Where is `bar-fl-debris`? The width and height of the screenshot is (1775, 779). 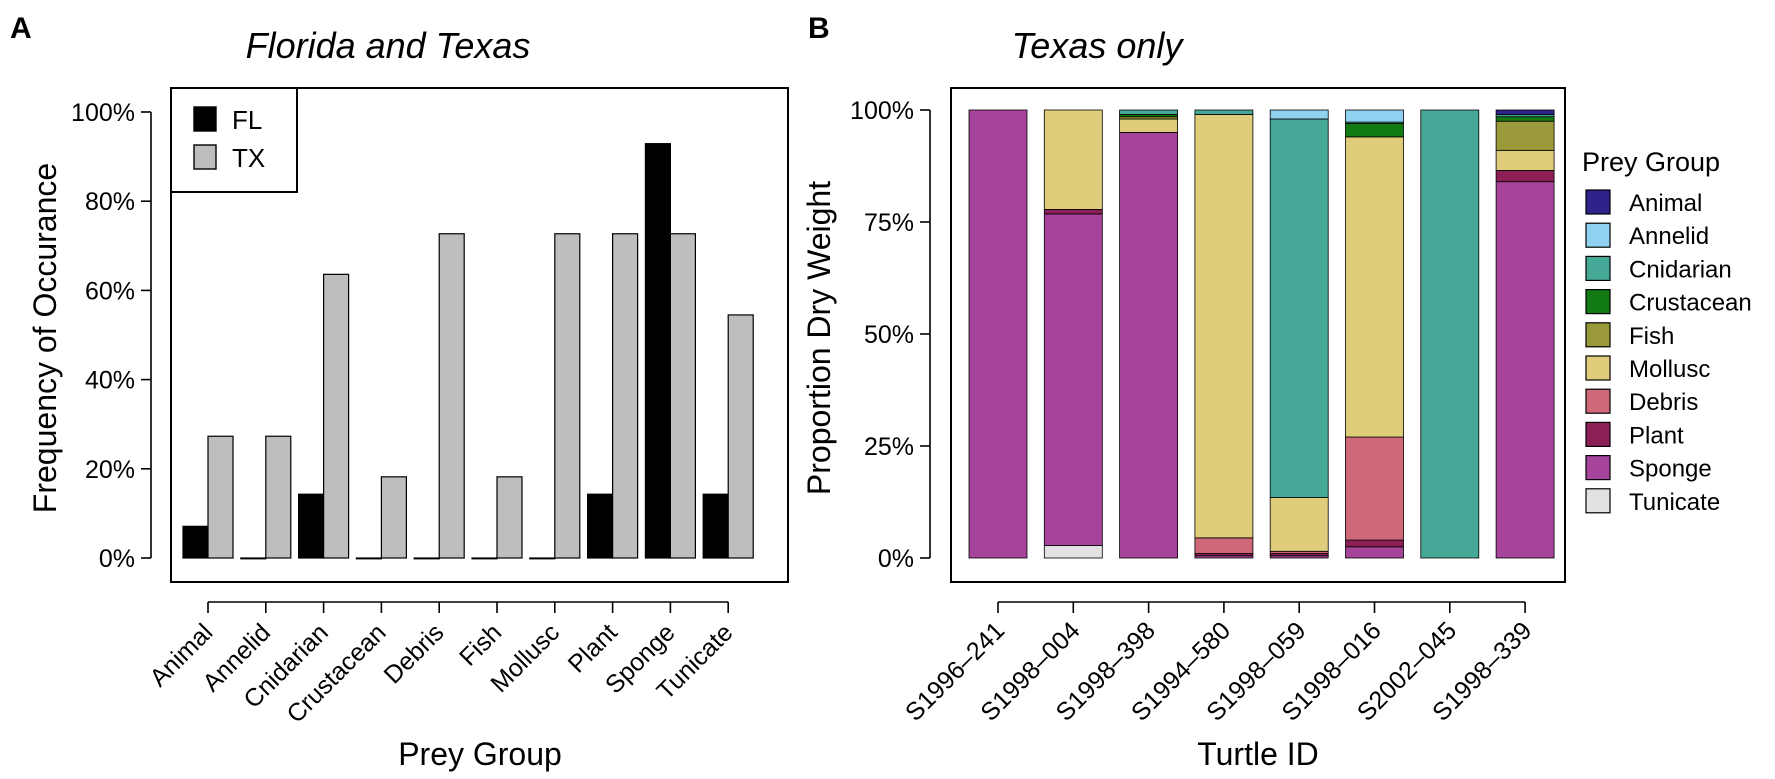
bar-fl-debris is located at coordinates (426, 558).